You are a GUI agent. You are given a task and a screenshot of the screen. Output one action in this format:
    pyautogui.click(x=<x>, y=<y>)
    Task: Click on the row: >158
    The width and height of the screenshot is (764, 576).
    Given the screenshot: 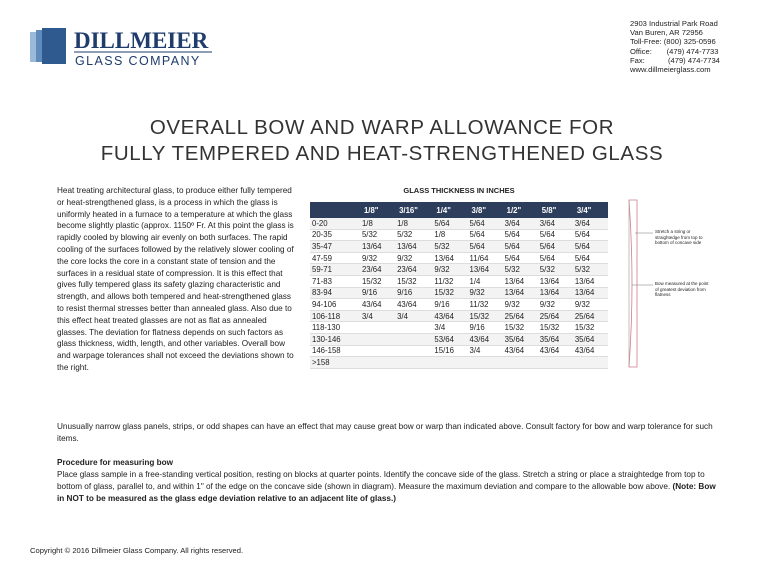 What is the action you would take?
    pyautogui.click(x=459, y=362)
    